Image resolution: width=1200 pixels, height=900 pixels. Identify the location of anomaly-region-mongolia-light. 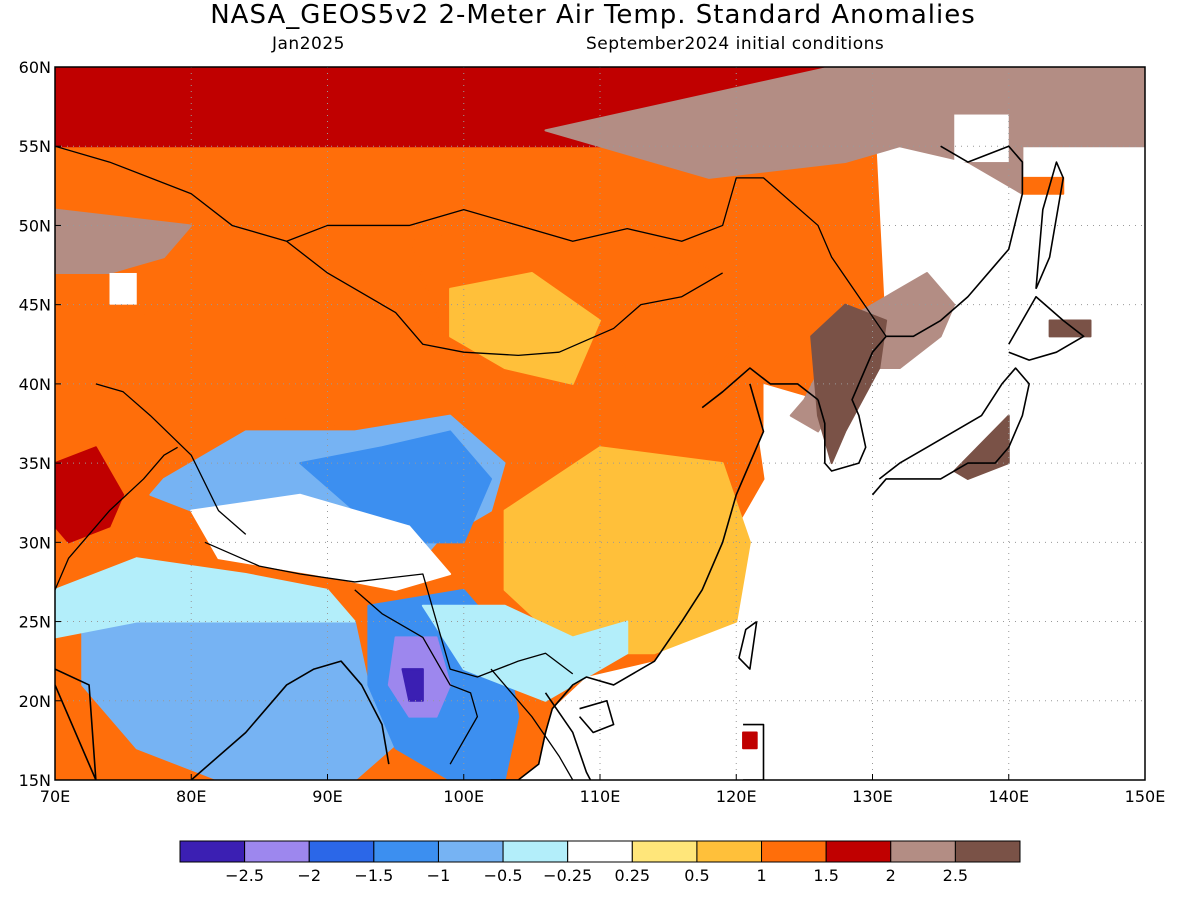
(525, 328).